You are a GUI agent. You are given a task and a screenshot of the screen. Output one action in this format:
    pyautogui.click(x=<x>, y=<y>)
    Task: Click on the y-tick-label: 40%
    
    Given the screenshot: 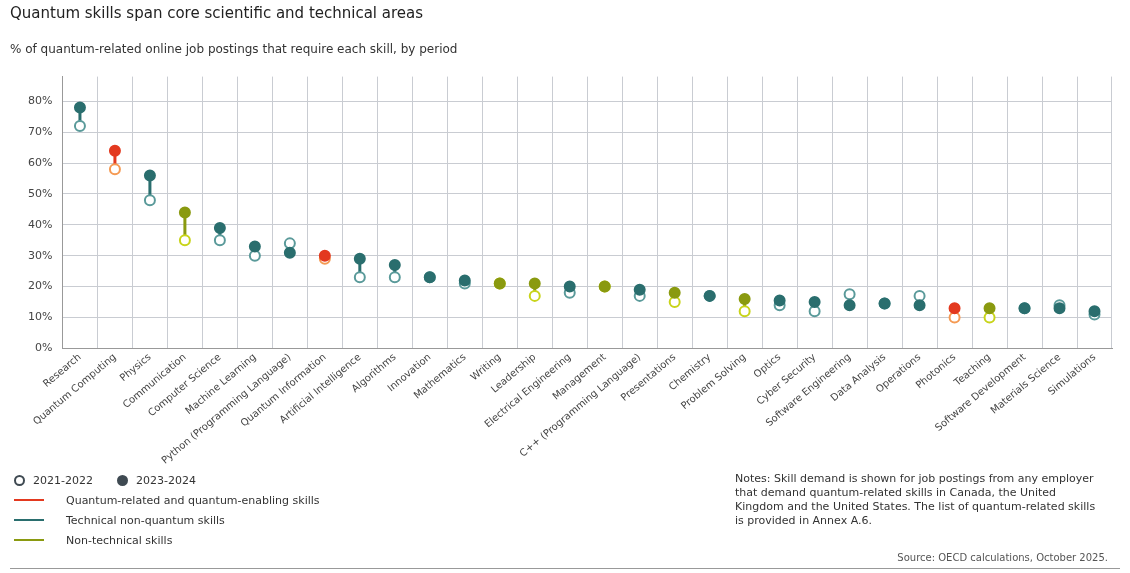 What is the action you would take?
    pyautogui.click(x=40, y=224)
    